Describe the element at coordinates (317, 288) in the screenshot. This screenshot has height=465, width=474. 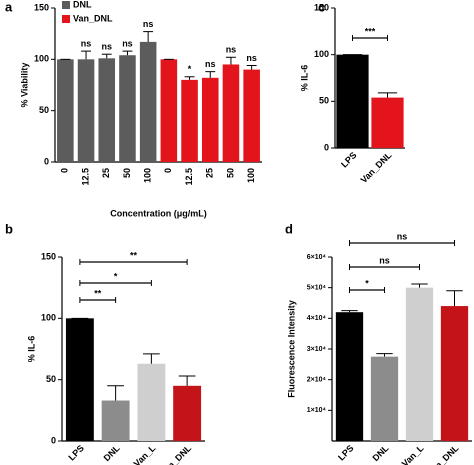
I see `y-tick-label: 5×10⁴` at that location.